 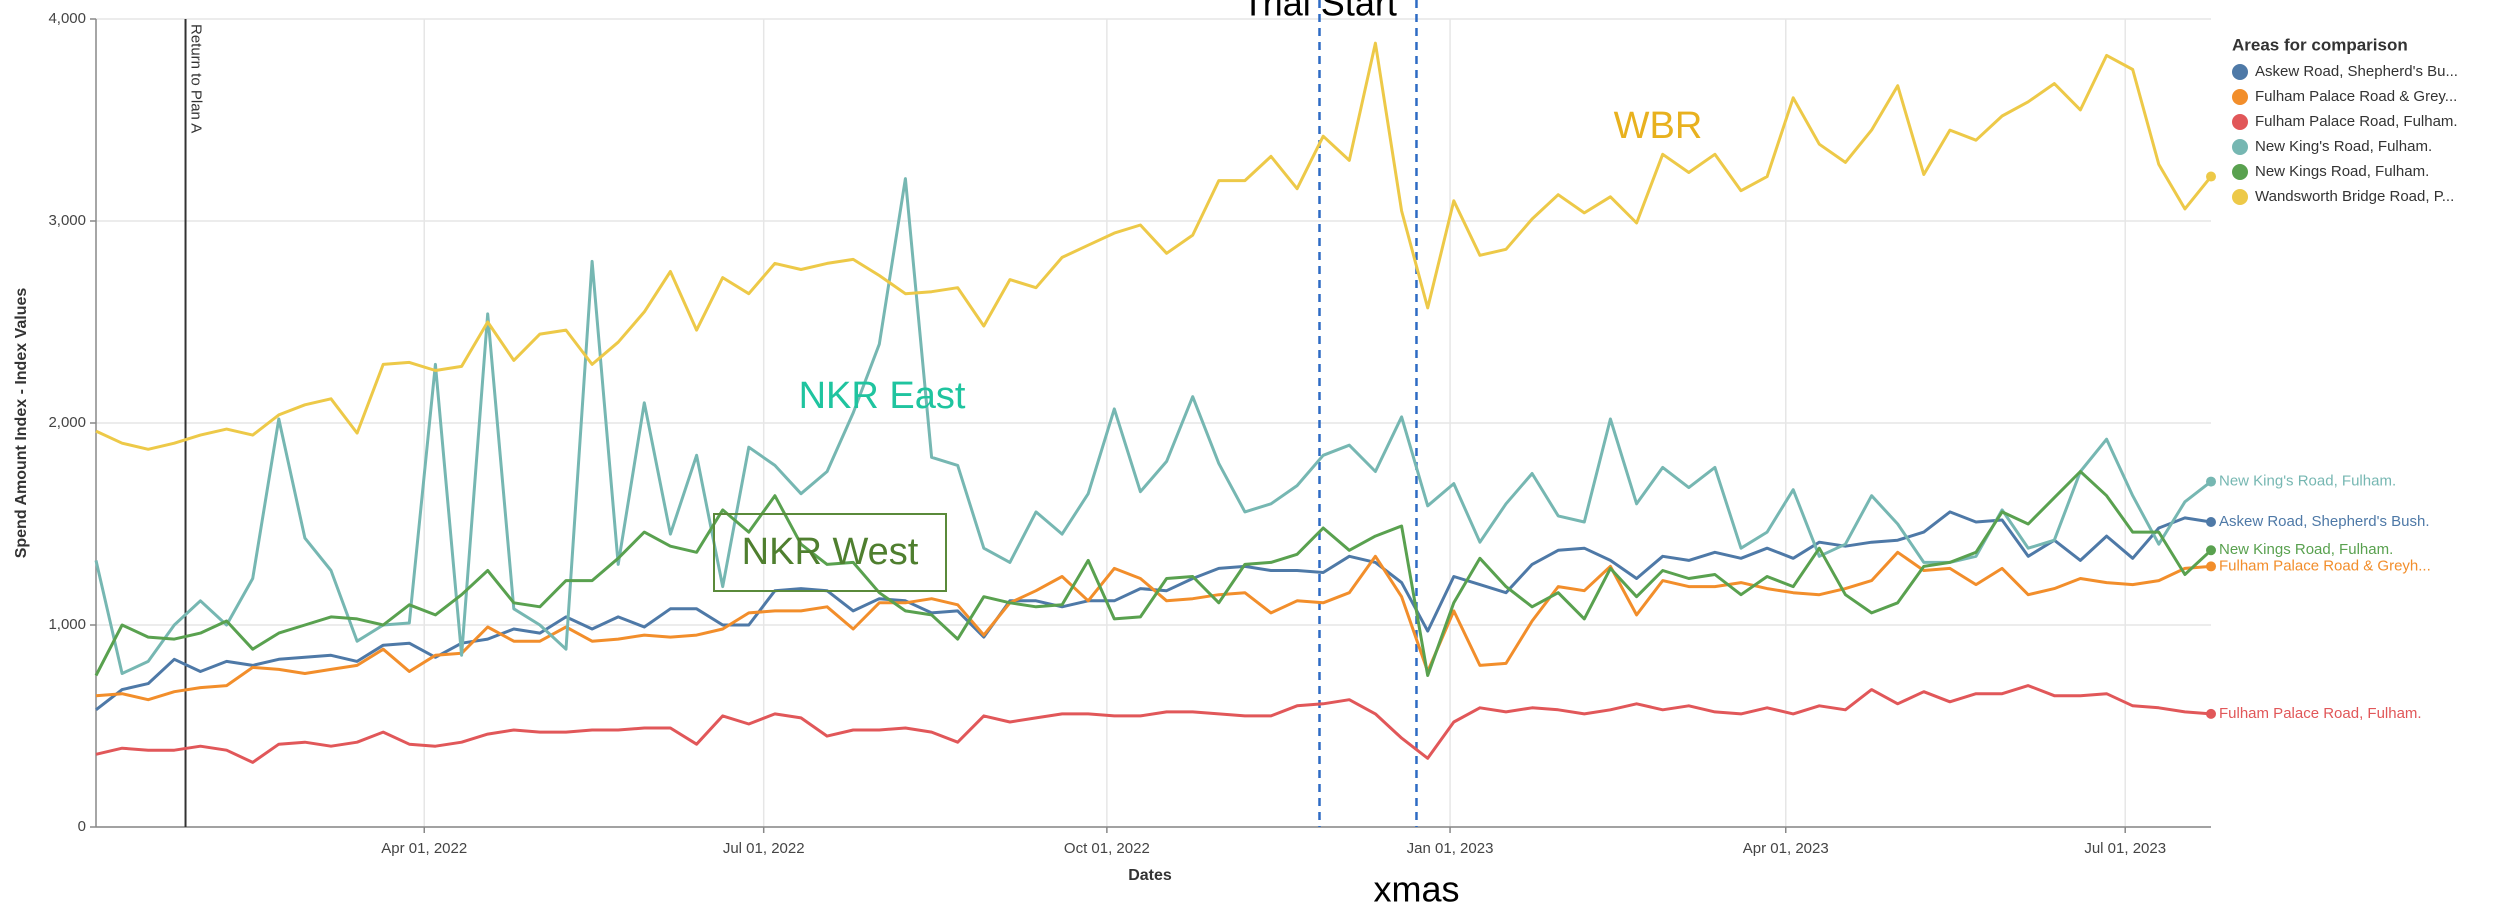 What do you see at coordinates (67, 624) in the screenshot?
I see `y-tick-label: 1,000` at bounding box center [67, 624].